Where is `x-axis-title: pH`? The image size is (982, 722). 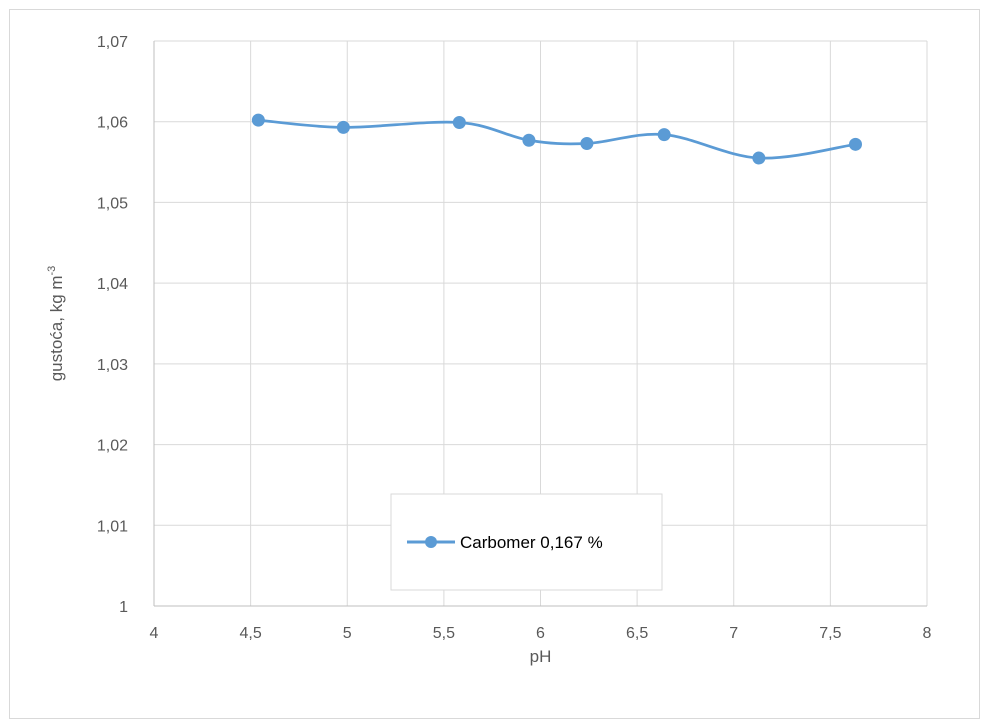
x-axis-title: pH is located at coordinates (541, 656).